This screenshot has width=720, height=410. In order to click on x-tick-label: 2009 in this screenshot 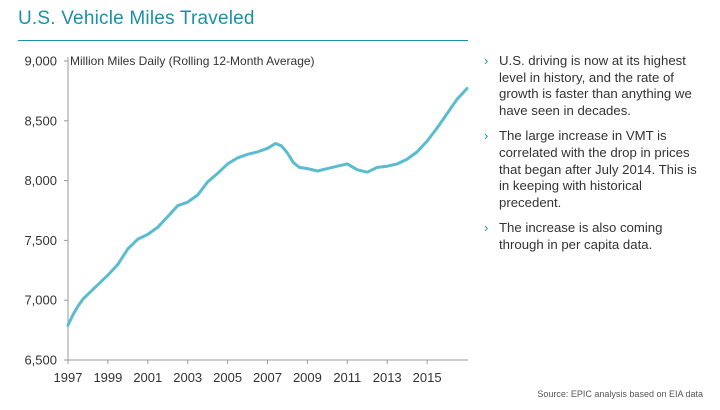, I will do `click(307, 377)`.